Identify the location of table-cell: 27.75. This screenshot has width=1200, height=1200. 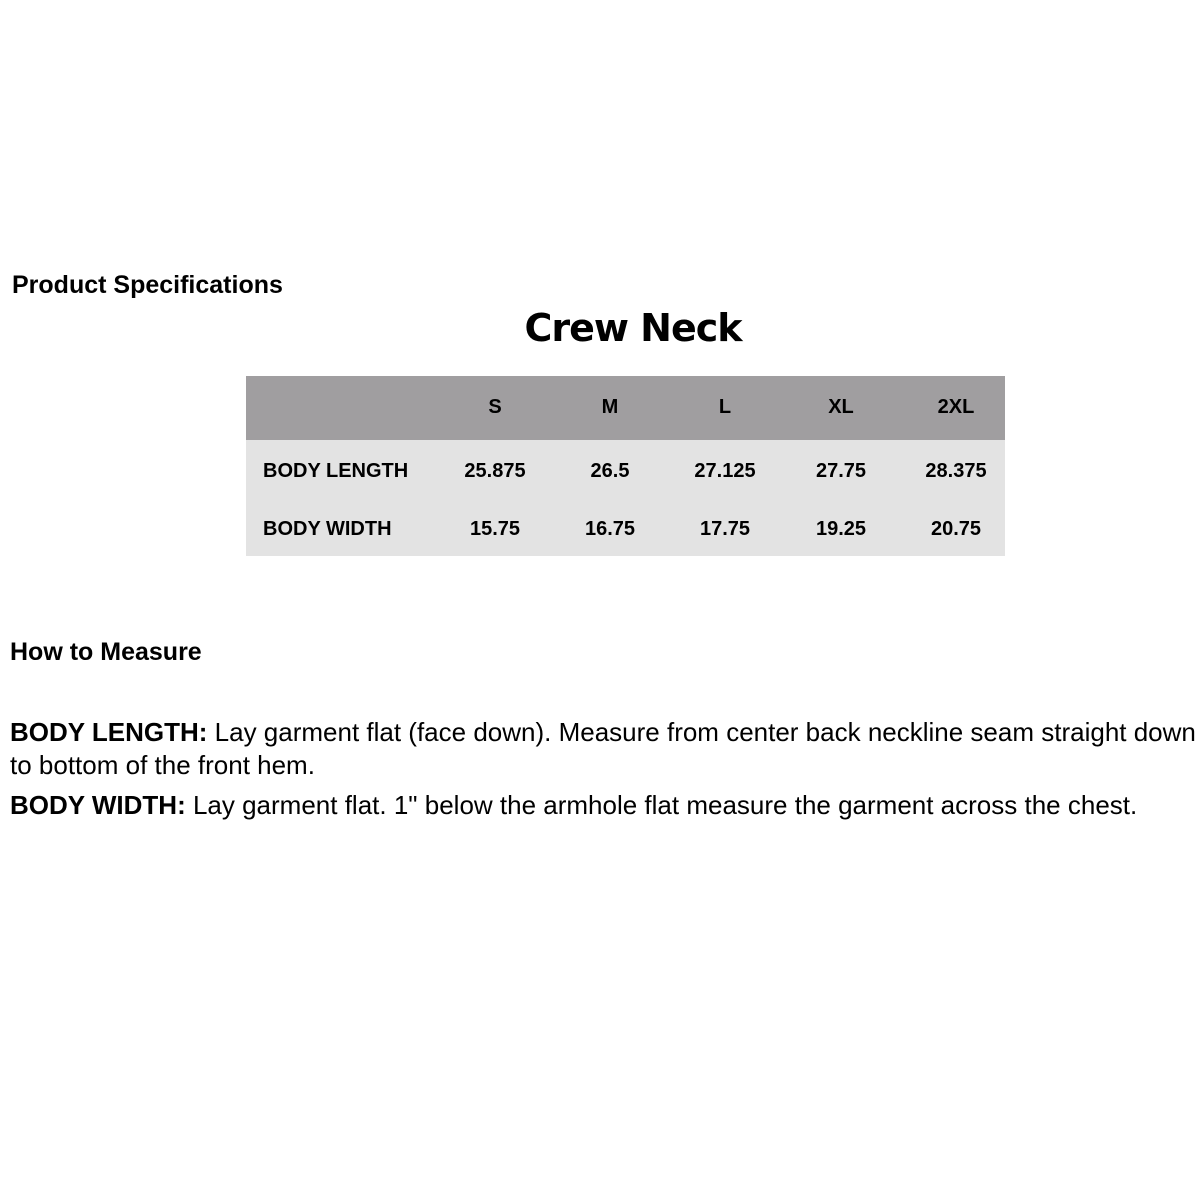
(841, 471).